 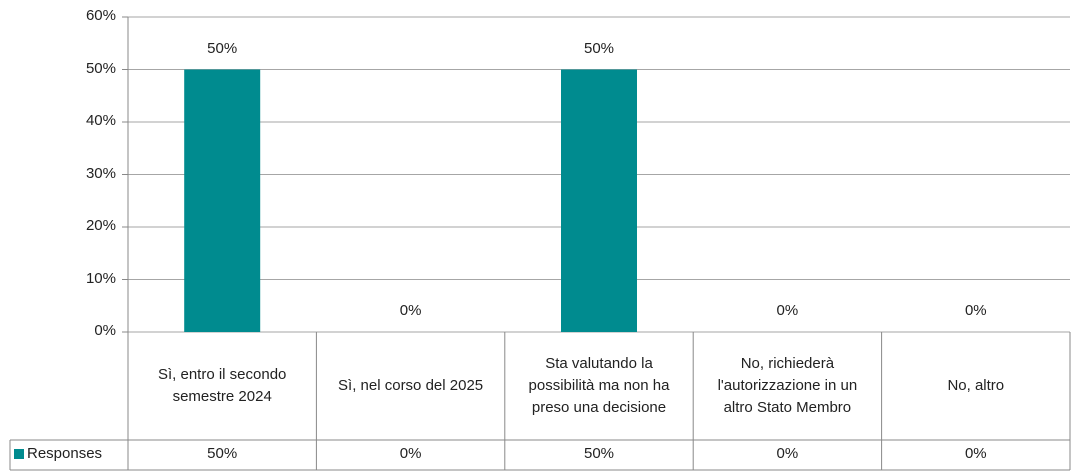 I want to click on y-tick-label: 20%, so click(x=100, y=225).